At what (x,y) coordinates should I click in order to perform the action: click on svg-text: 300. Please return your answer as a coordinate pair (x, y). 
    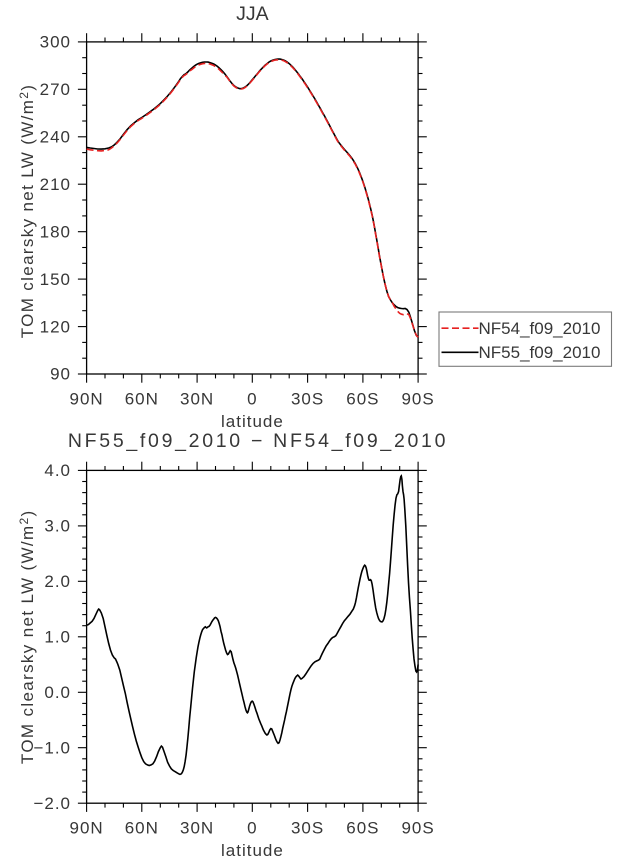
    Looking at the image, I should click on (55, 42).